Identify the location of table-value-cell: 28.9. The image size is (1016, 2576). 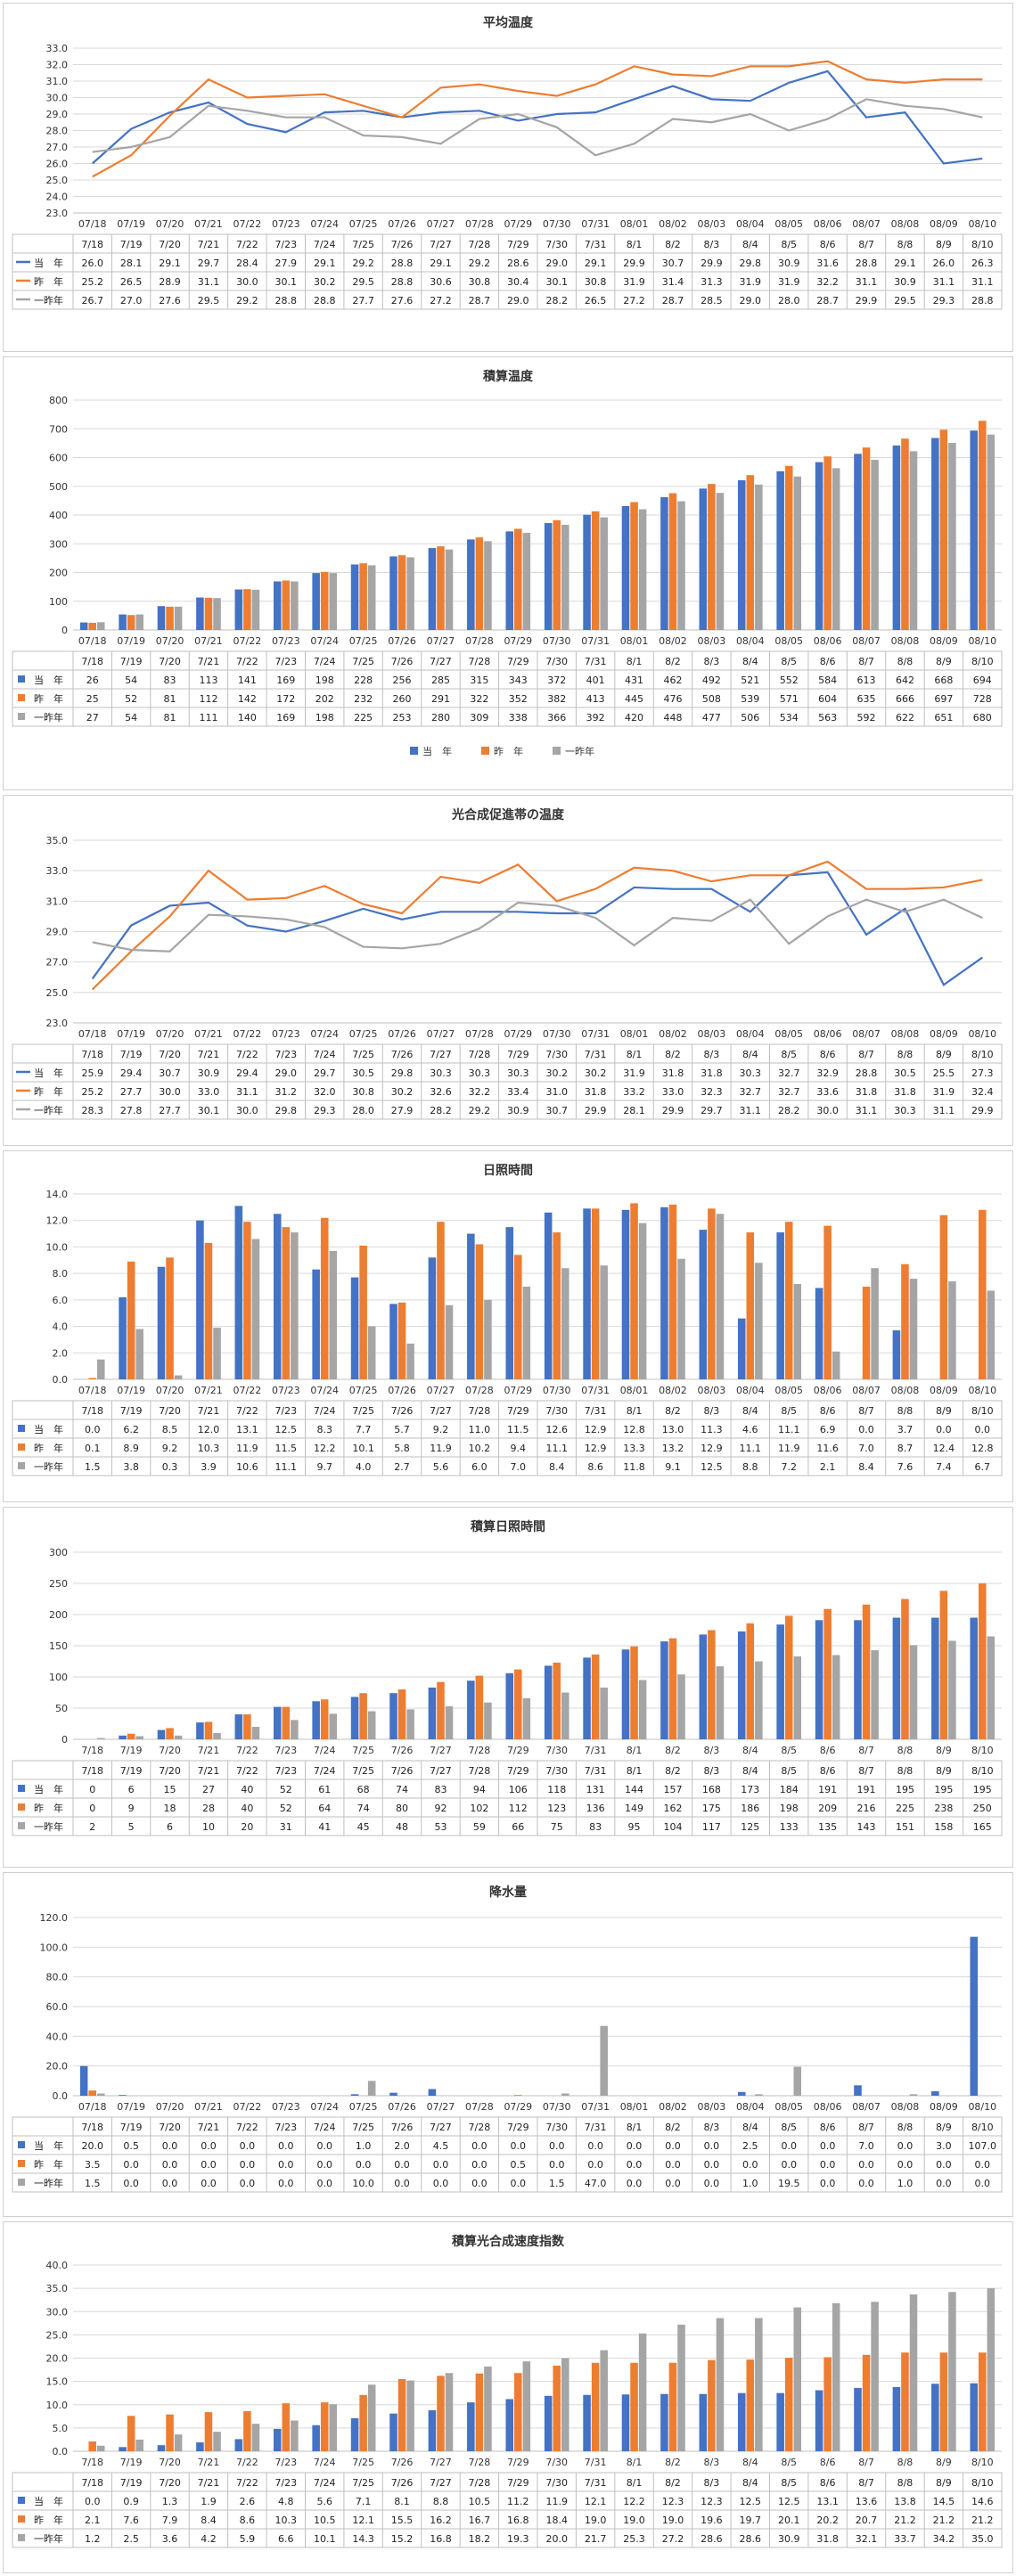
(170, 282).